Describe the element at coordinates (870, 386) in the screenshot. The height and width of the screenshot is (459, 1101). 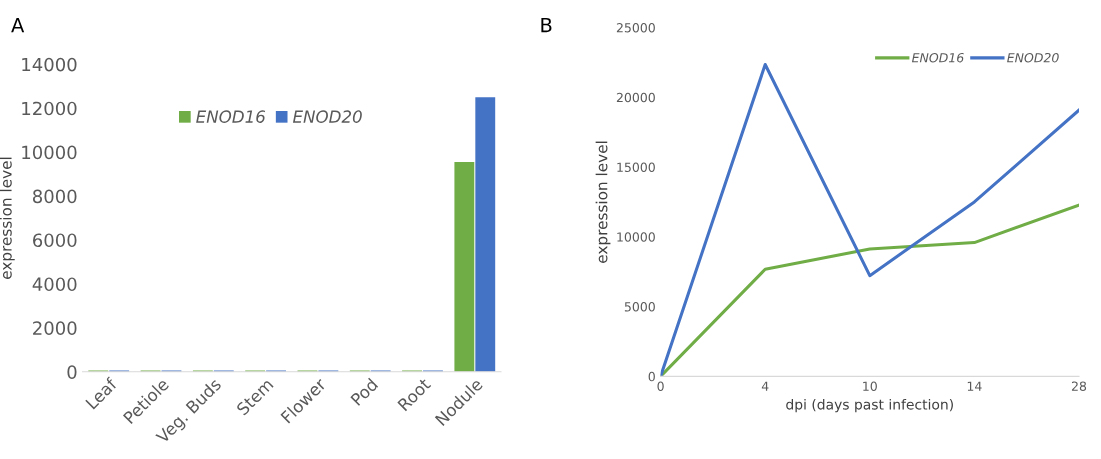
I see `x-tick-label: 10` at that location.